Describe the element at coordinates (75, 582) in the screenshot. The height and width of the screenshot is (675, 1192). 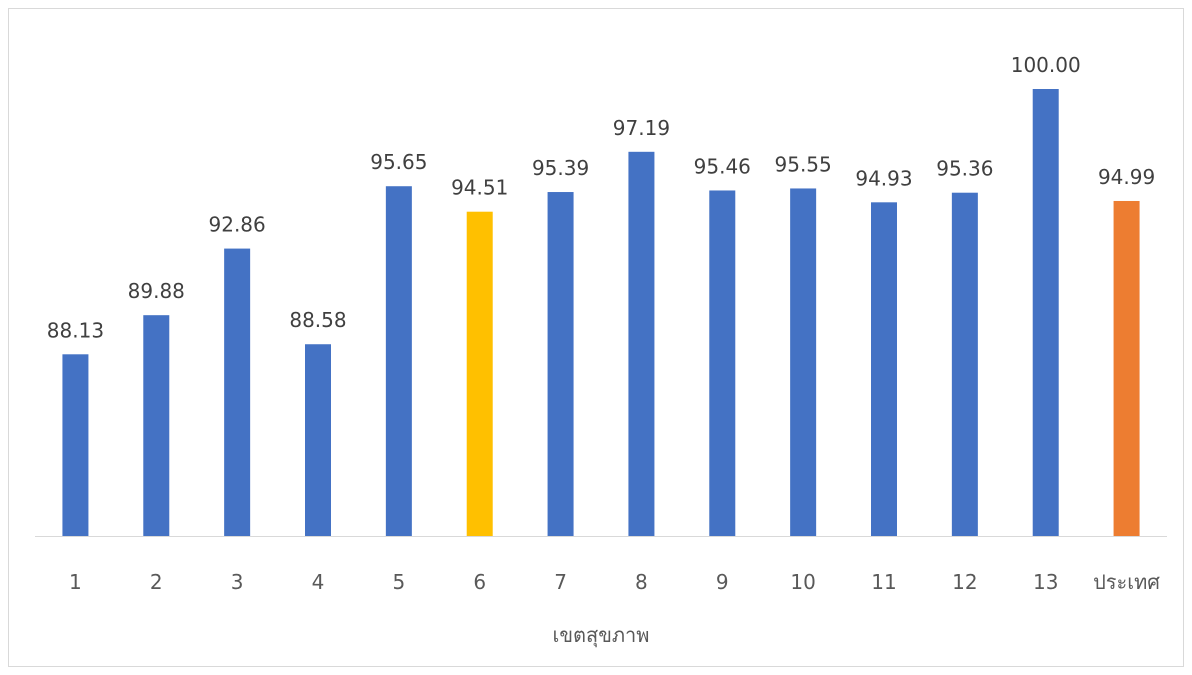
I see `x-tick-label-1: 1` at that location.